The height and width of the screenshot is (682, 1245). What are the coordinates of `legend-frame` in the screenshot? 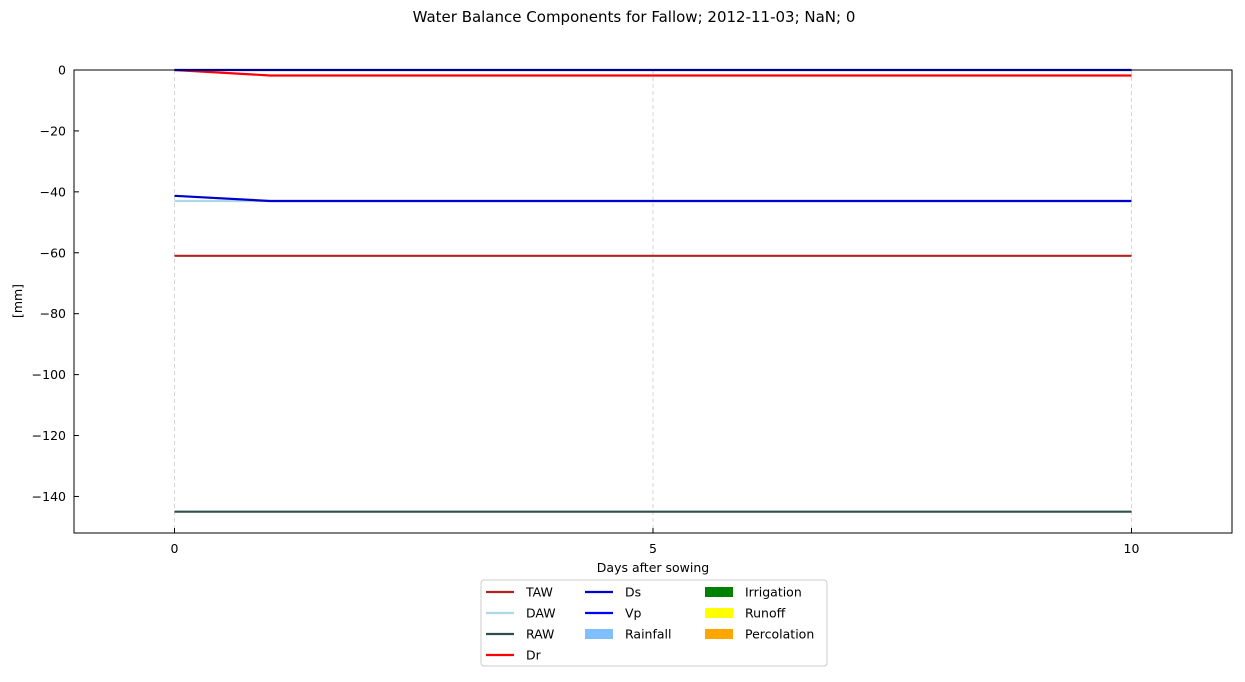 It's located at (654, 623).